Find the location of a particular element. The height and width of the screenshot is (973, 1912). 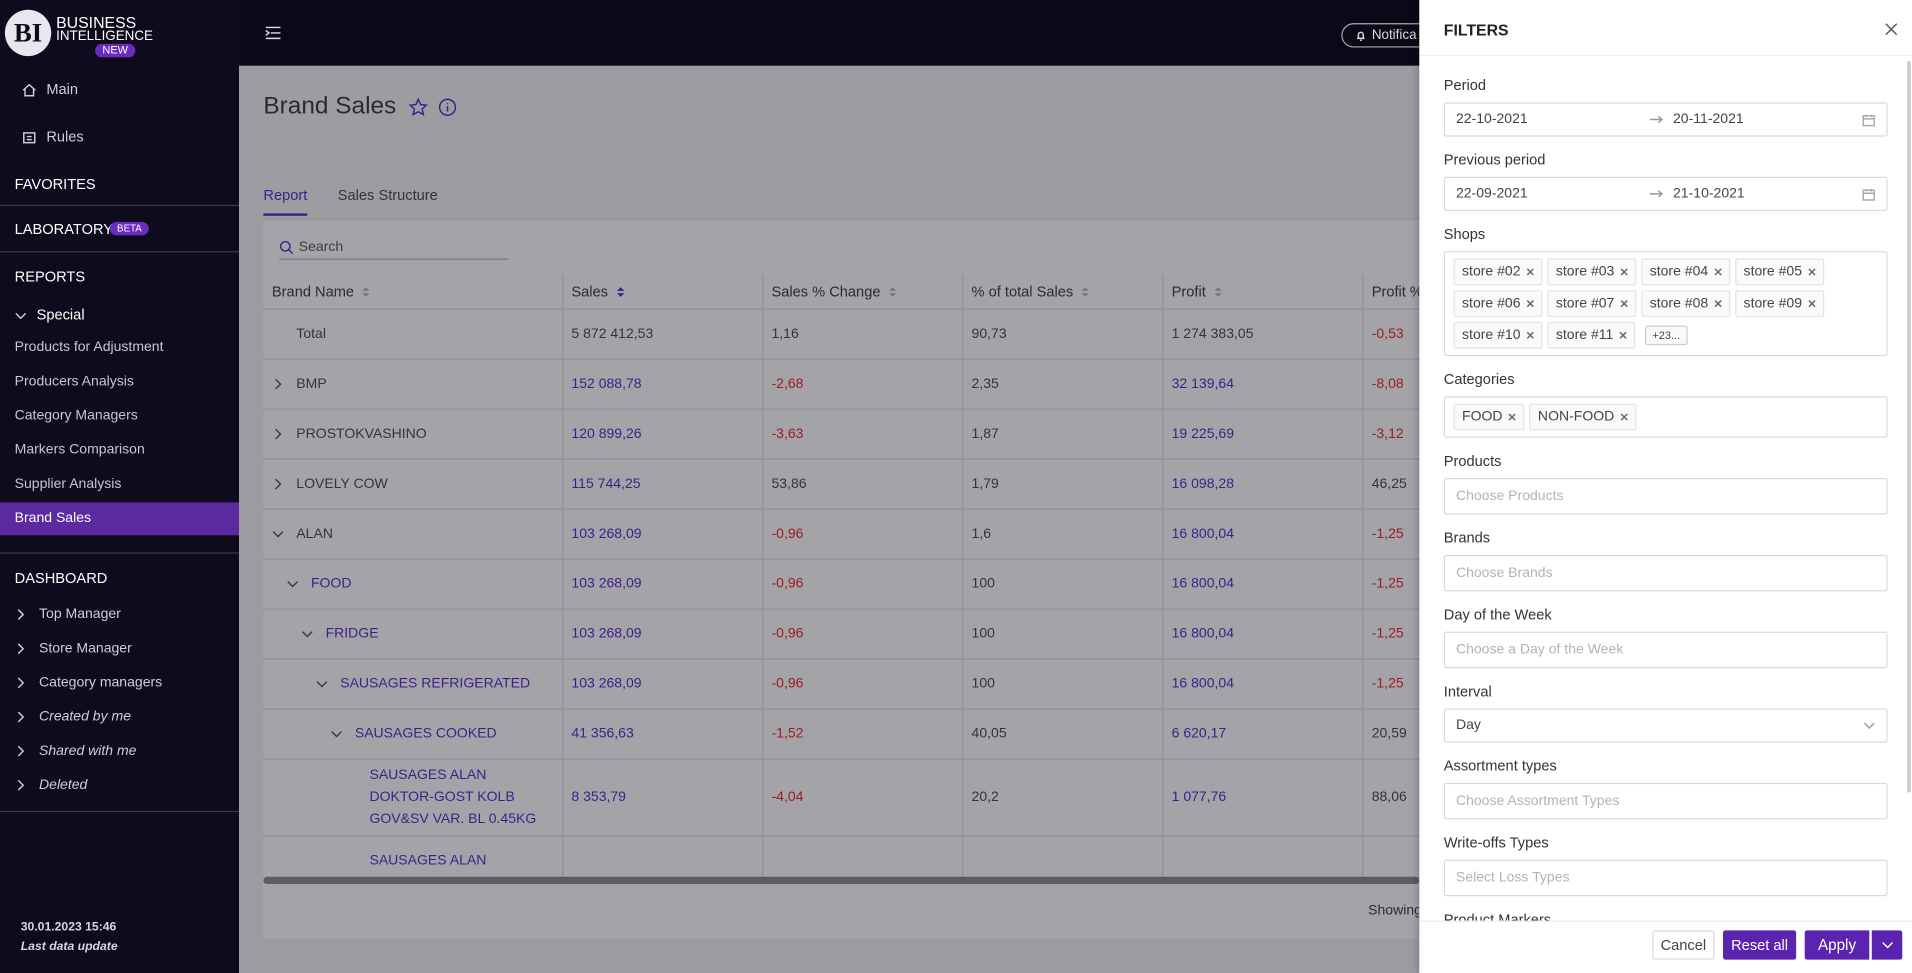

menu-item: Shared with me is located at coordinates (75, 751).